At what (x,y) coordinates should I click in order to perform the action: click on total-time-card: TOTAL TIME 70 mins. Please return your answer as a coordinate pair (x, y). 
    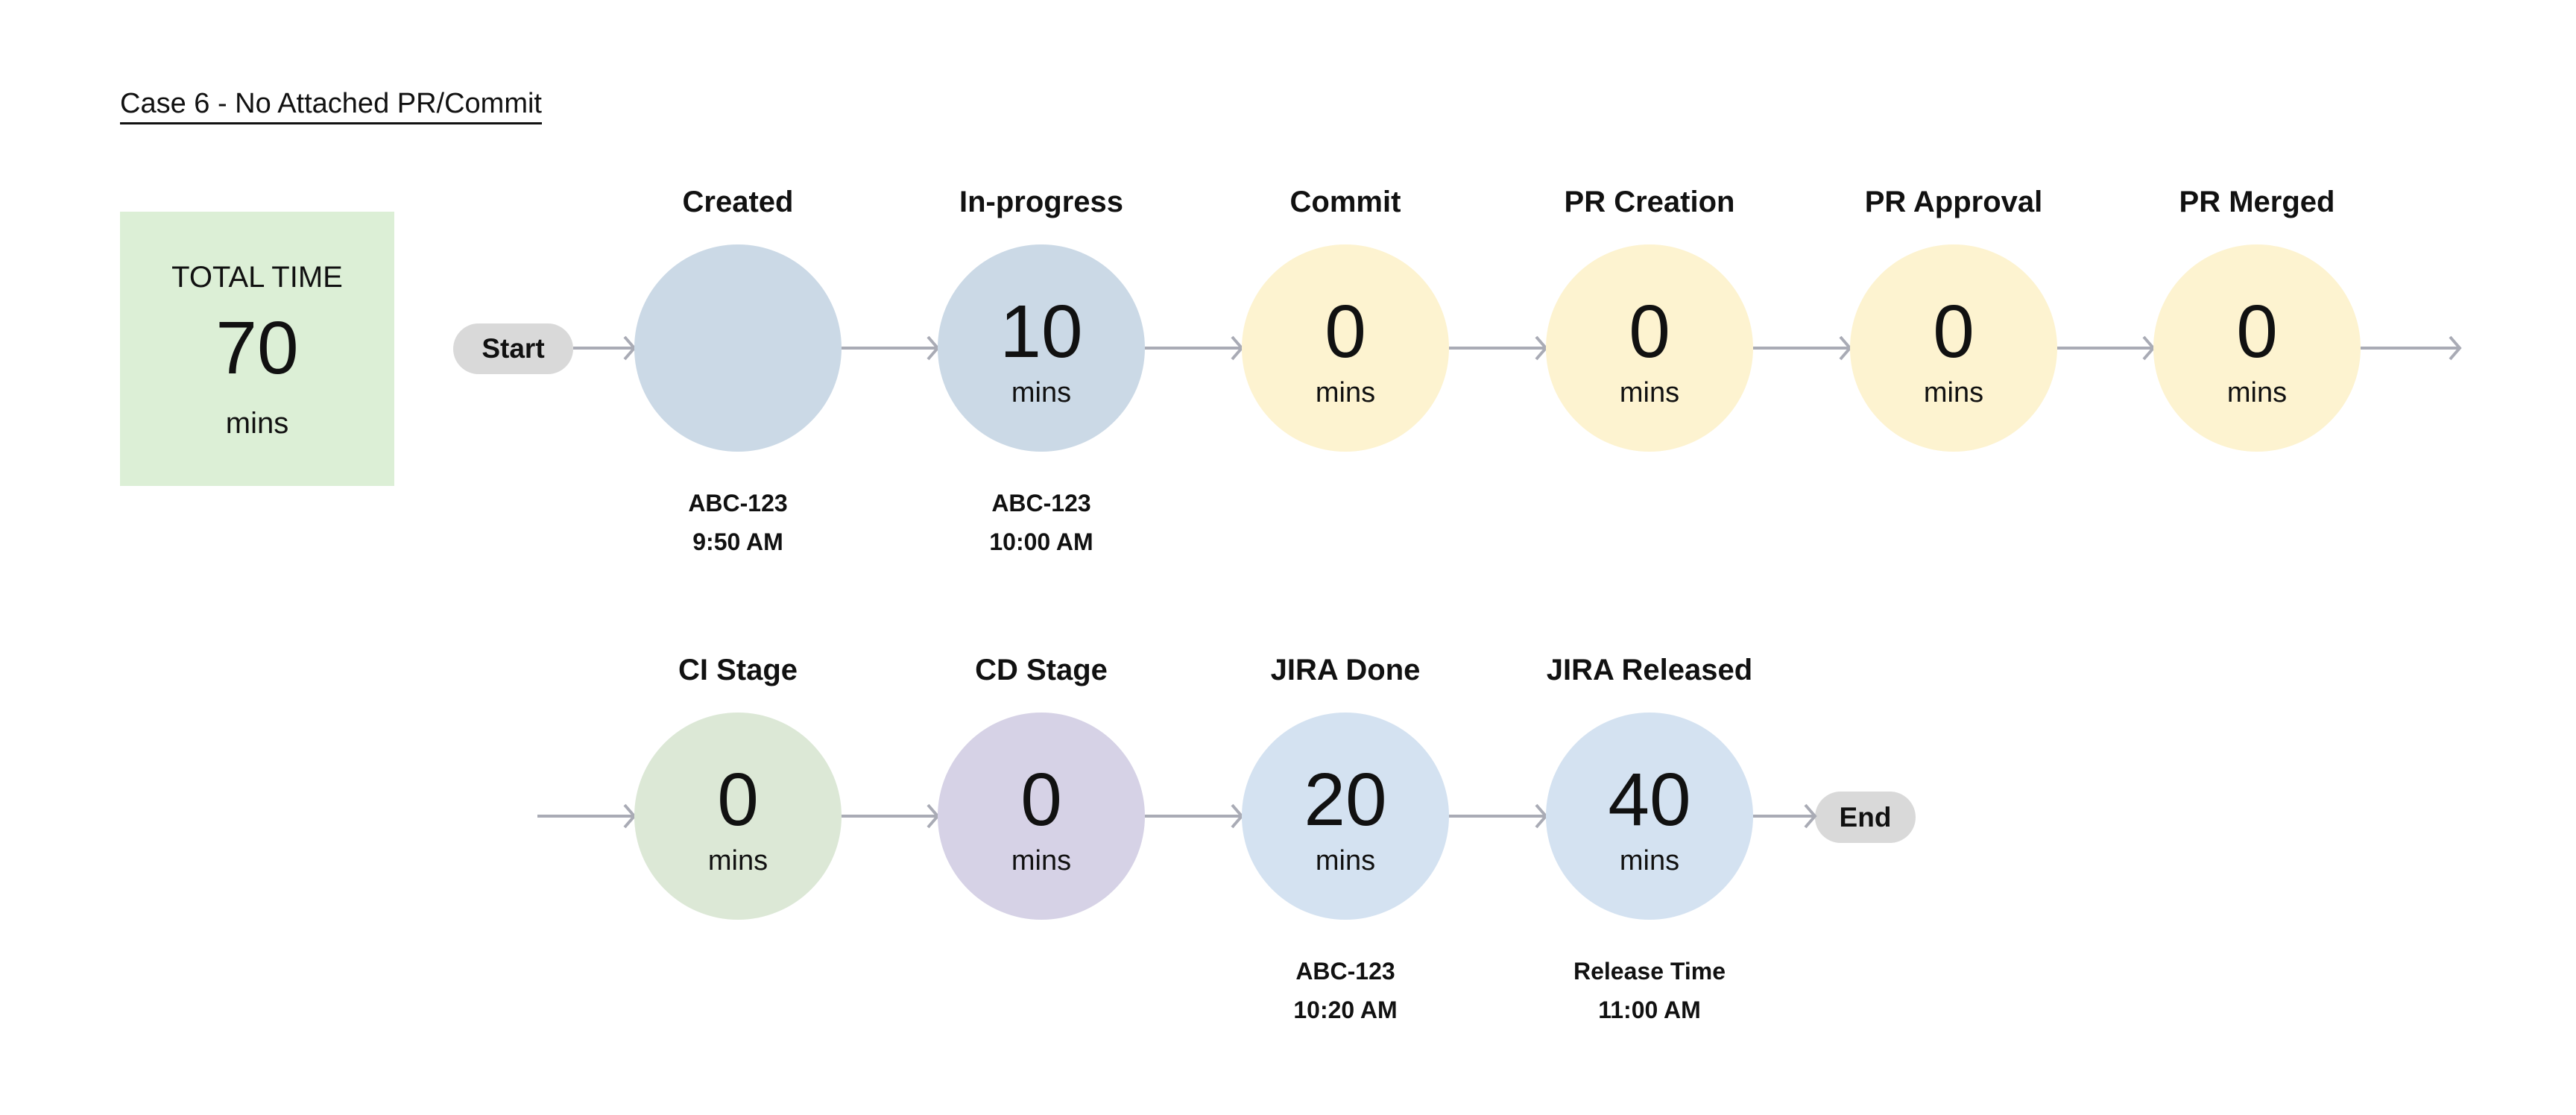
    Looking at the image, I should click on (257, 349).